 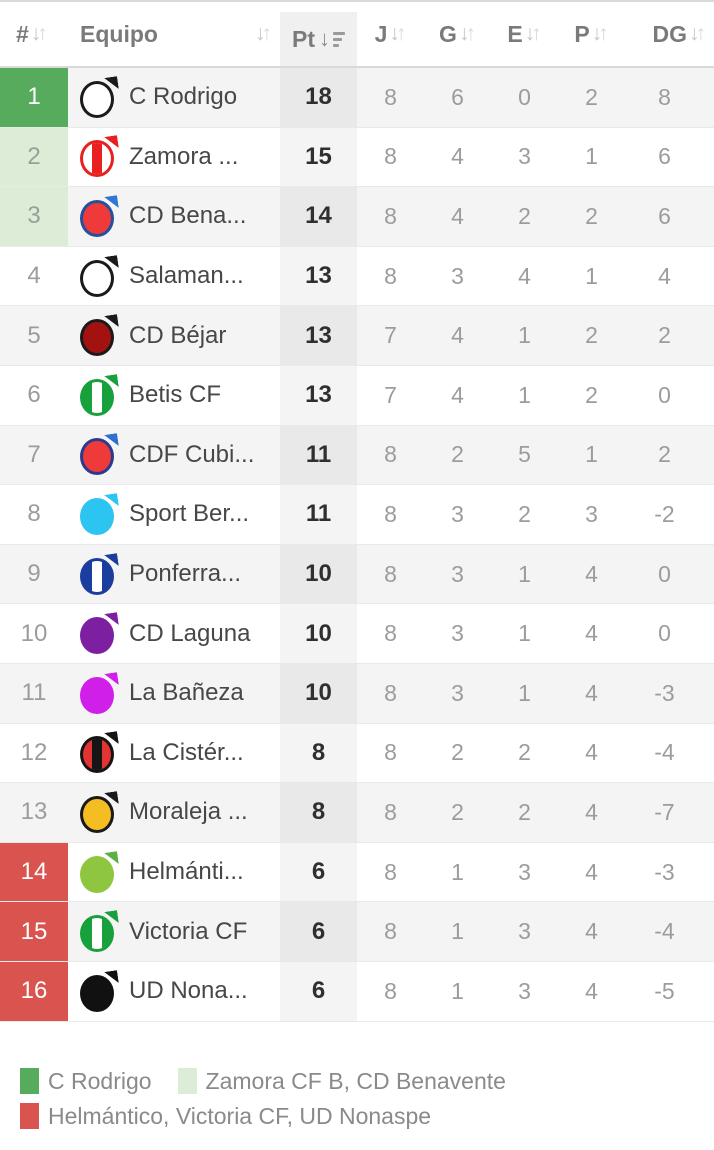 What do you see at coordinates (174, 34) in the screenshot?
I see `col-header-team: Equipo ↓ ↑` at bounding box center [174, 34].